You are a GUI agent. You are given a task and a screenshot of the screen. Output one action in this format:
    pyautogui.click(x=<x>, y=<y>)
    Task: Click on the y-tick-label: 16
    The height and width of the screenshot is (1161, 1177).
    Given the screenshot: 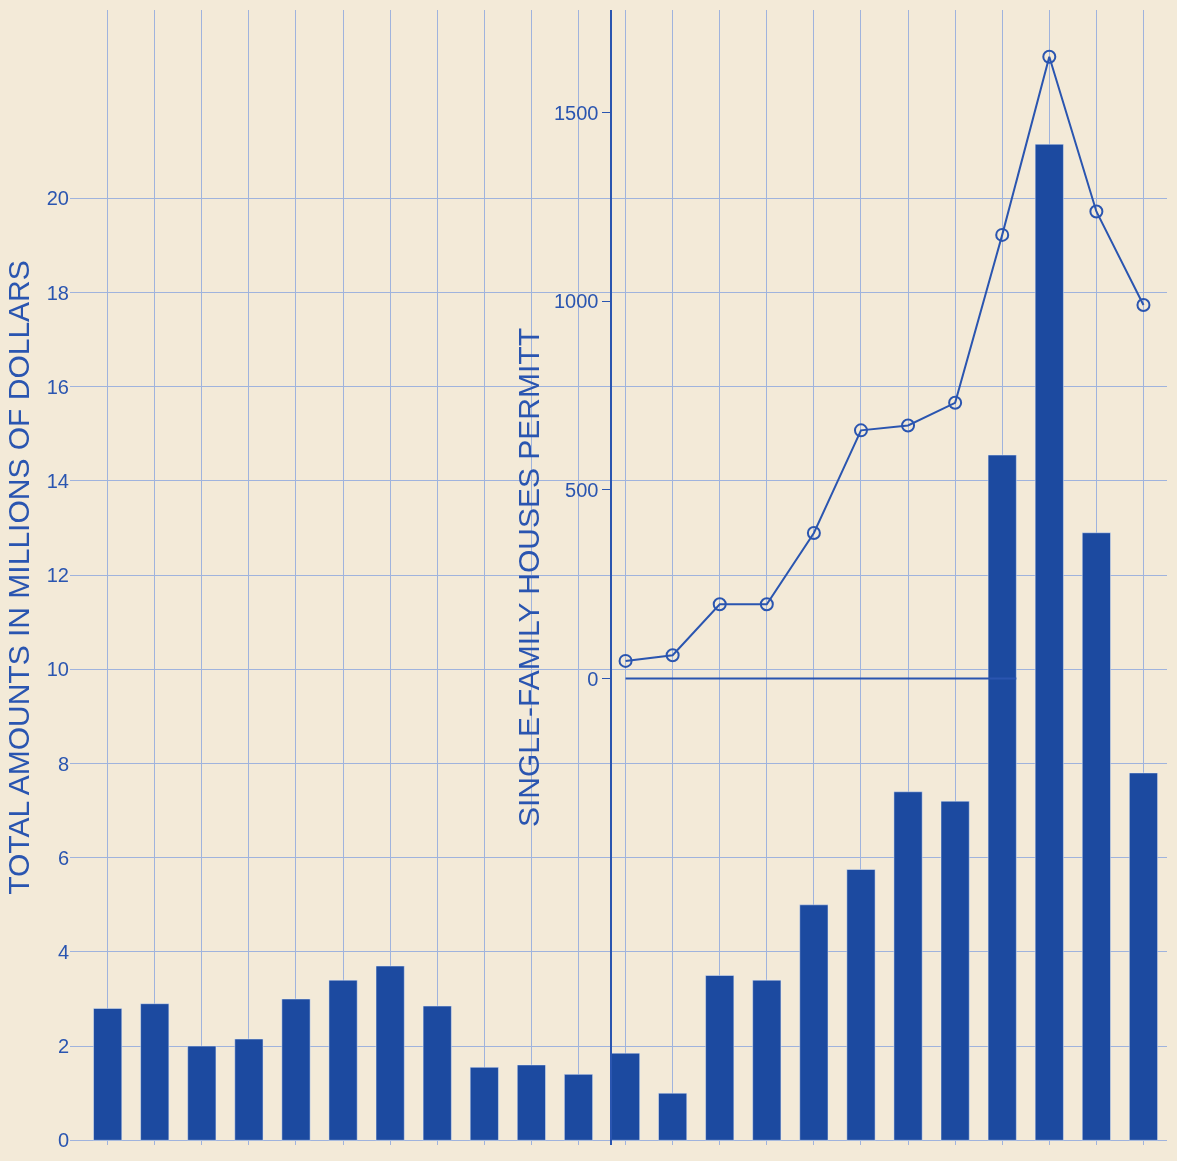 What is the action you would take?
    pyautogui.click(x=57, y=386)
    